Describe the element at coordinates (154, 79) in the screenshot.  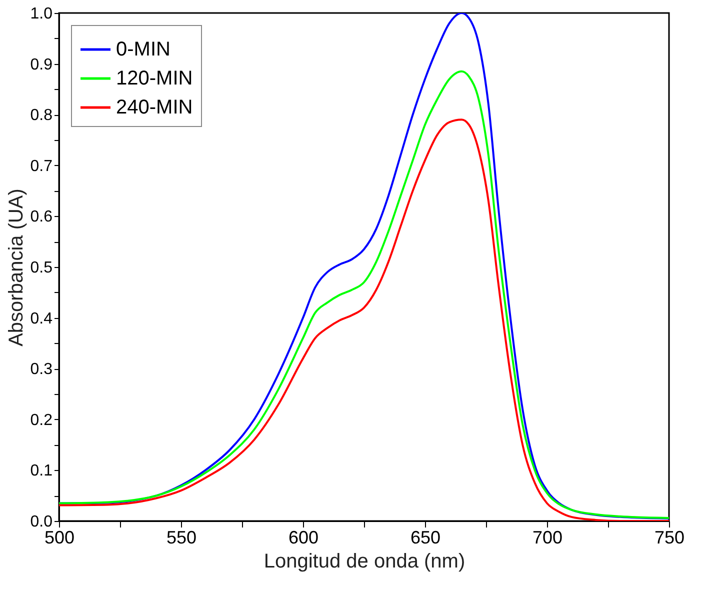
I see `legend-label: 120-MIN` at that location.